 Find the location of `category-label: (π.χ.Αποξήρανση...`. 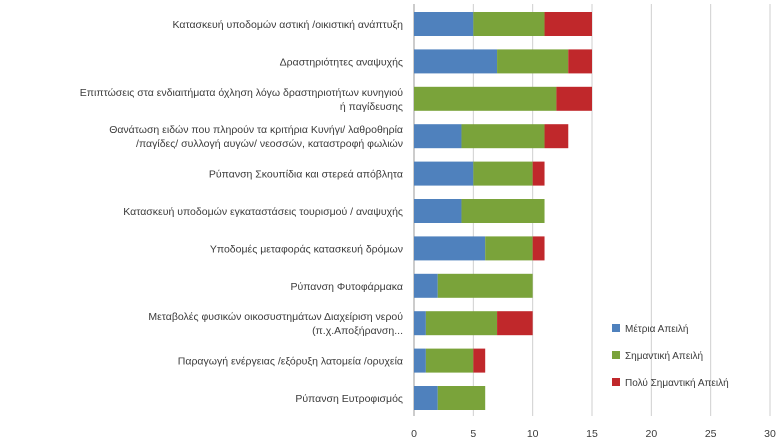

category-label: (π.χ.Αποξήρανση... is located at coordinates (357, 331).